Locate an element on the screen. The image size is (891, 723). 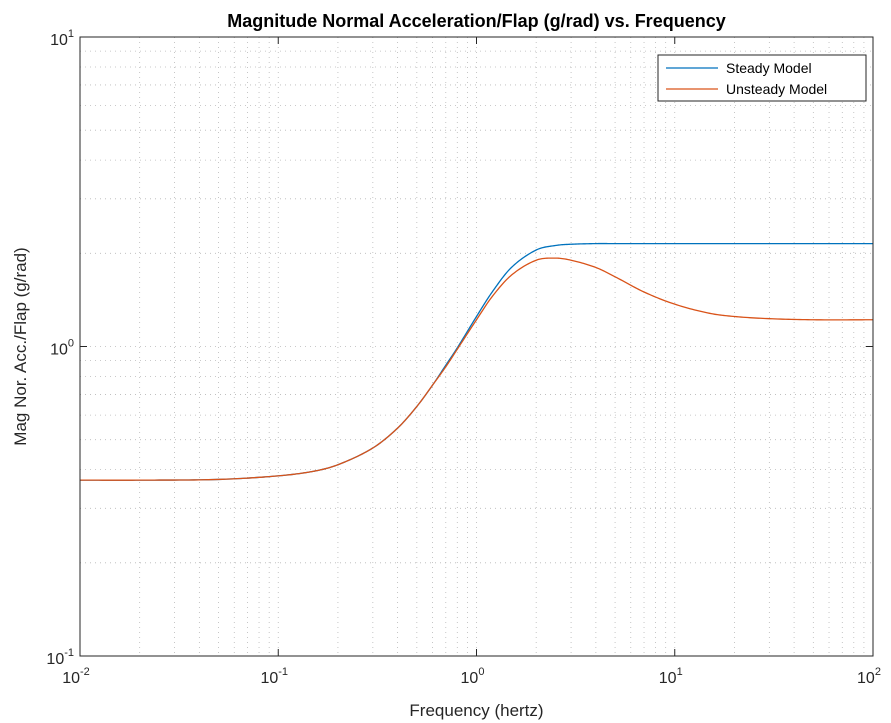
y-tick-label: 10⁻¹ is located at coordinates (60, 657).